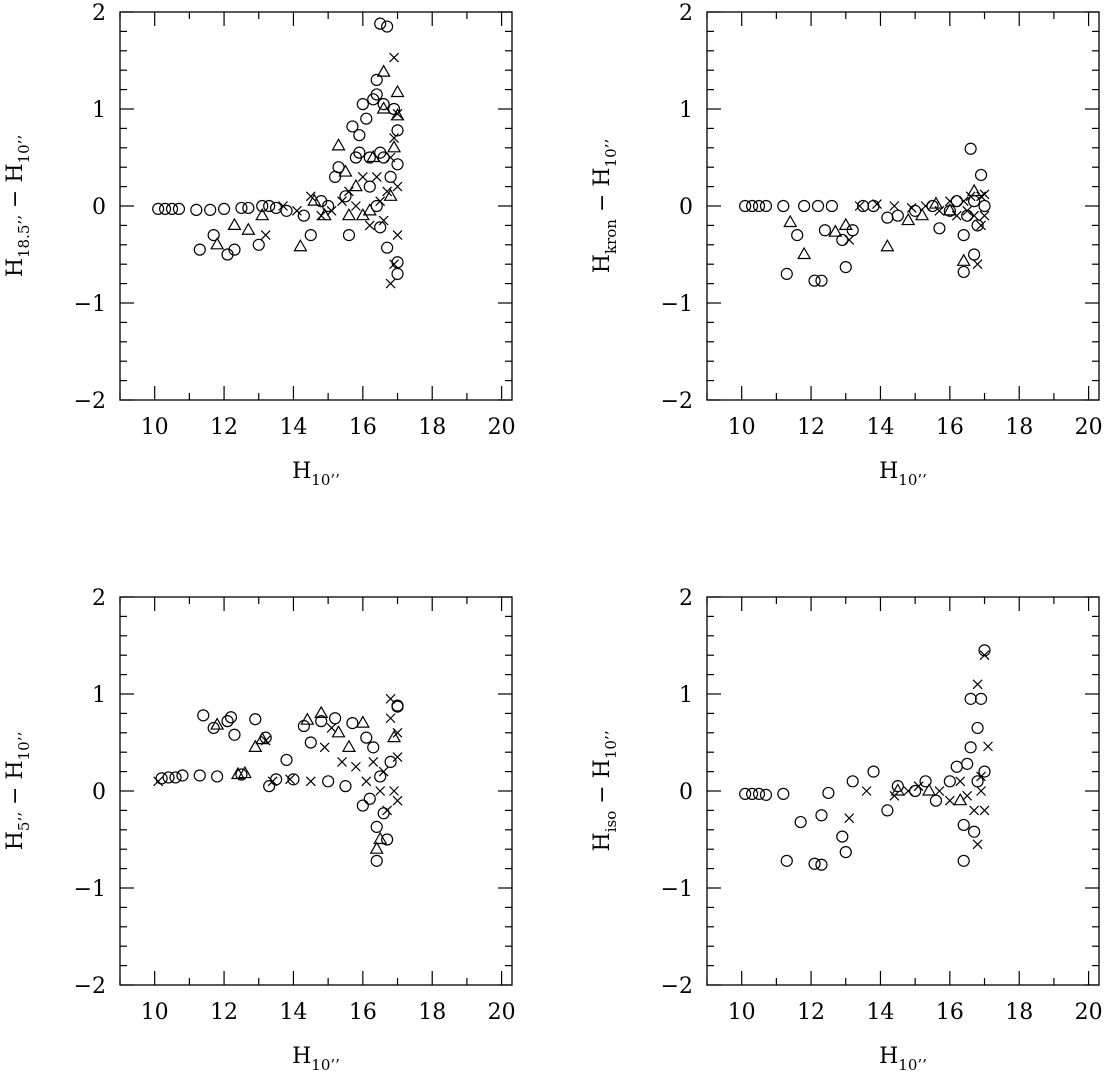 The image size is (1115, 1073). I want to click on x-tick-label: 18, so click(432, 1012).